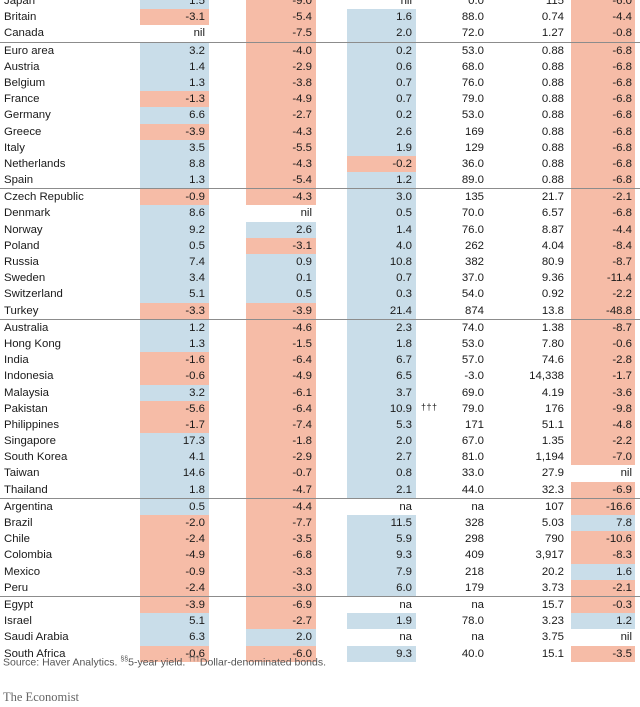  I want to click on budget-balance-cell: -6.4, so click(281, 360).